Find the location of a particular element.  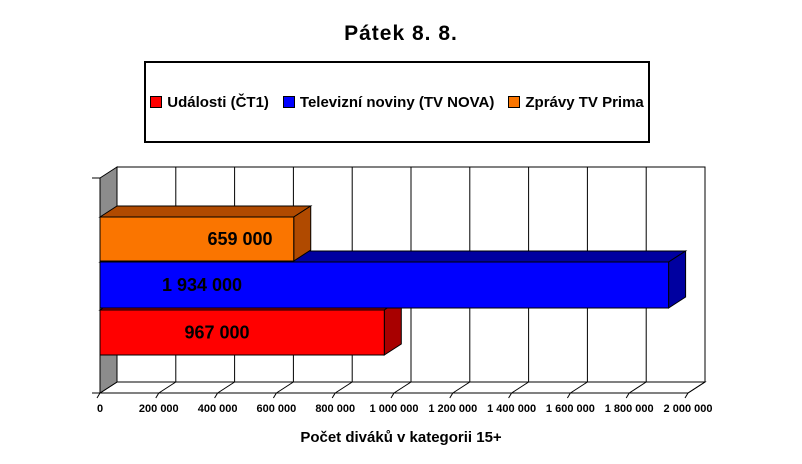

legend-item-televizni-noviny: Televizní noviny (TV NOVA) is located at coordinates (388, 102).